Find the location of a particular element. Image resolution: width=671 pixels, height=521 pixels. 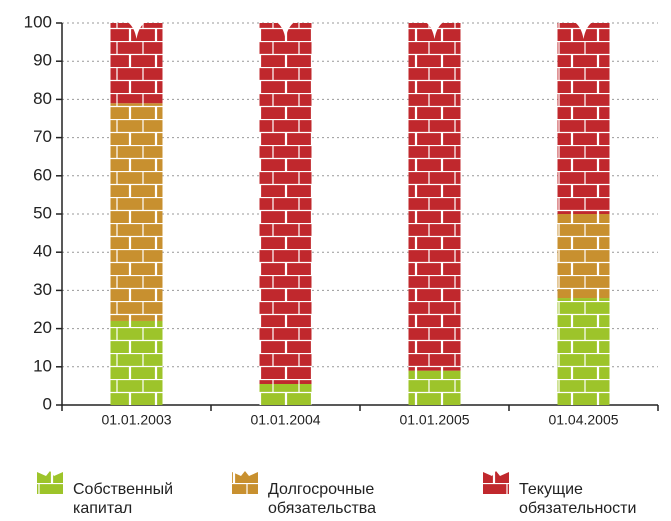

legend-label: Текущие обязательности is located at coordinates (578, 499).